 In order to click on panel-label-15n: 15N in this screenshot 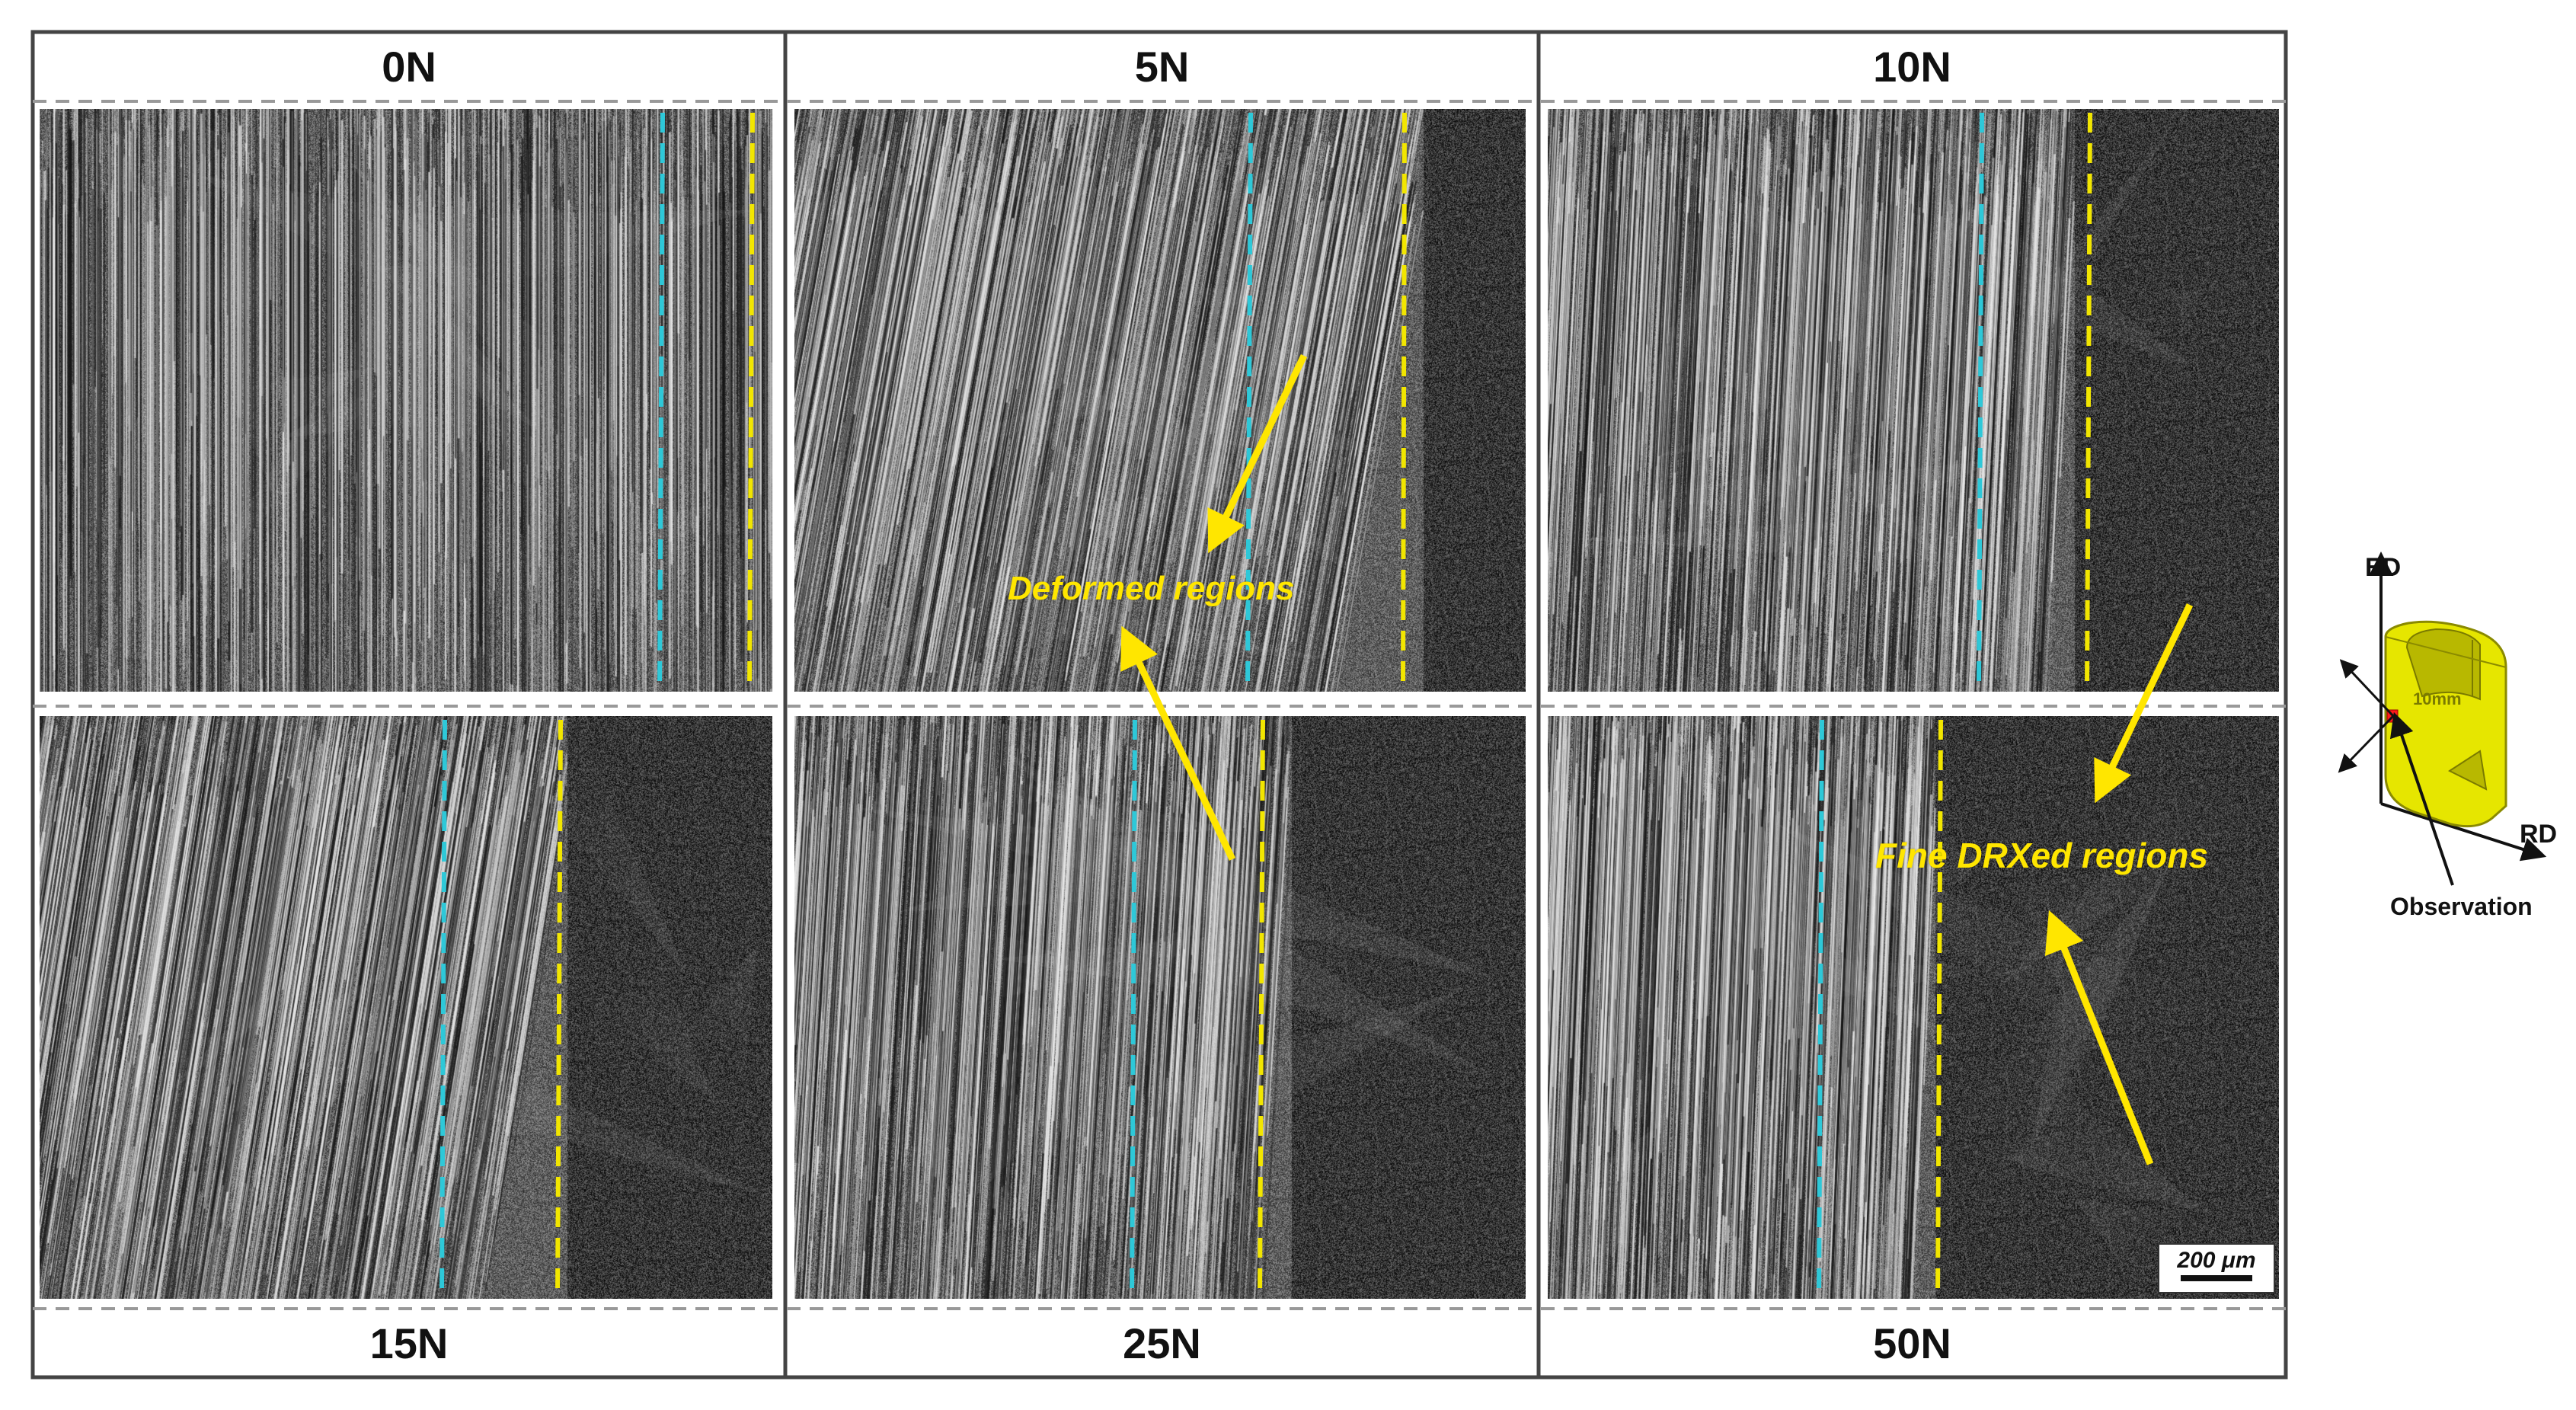, I will do `click(409, 1343)`.